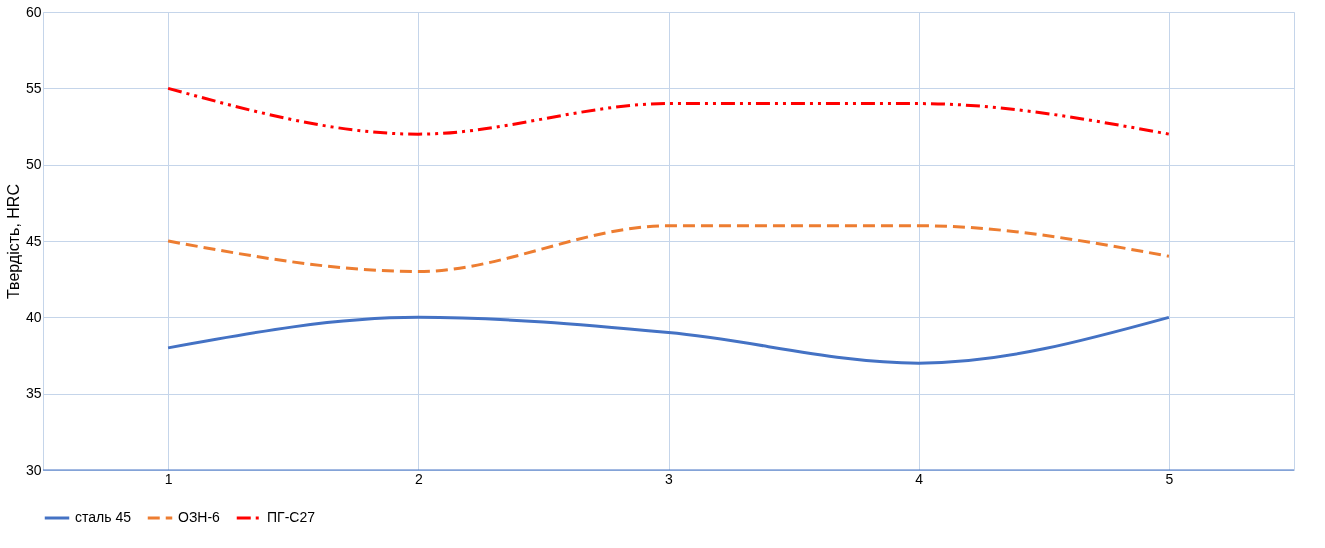 This screenshot has width=1325, height=548. I want to click on y-tick-label: 60, so click(33, 11).